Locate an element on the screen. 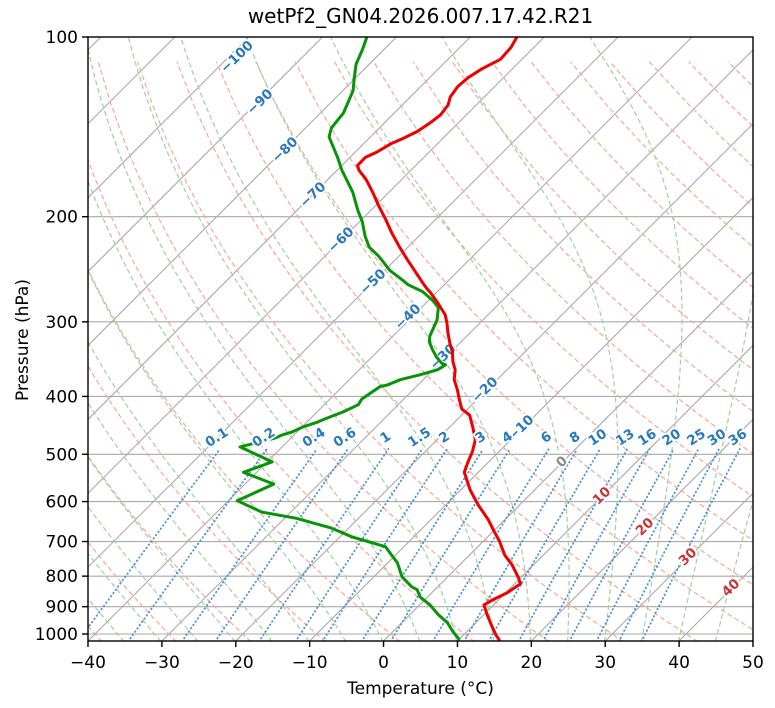 Image resolution: width=775 pixels, height=708 pixels. x-tick-label: 50 is located at coordinates (753, 663).